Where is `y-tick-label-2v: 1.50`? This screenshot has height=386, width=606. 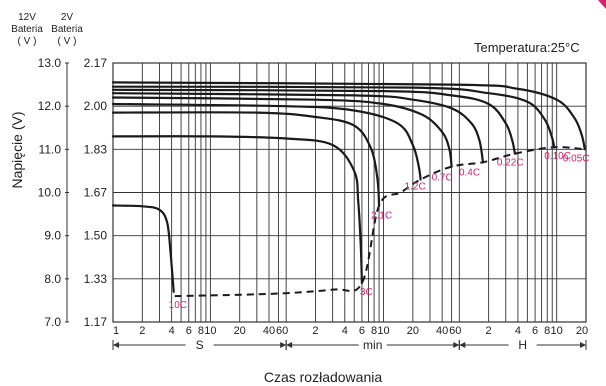 y-tick-label-2v: 1.50 is located at coordinates (96, 236).